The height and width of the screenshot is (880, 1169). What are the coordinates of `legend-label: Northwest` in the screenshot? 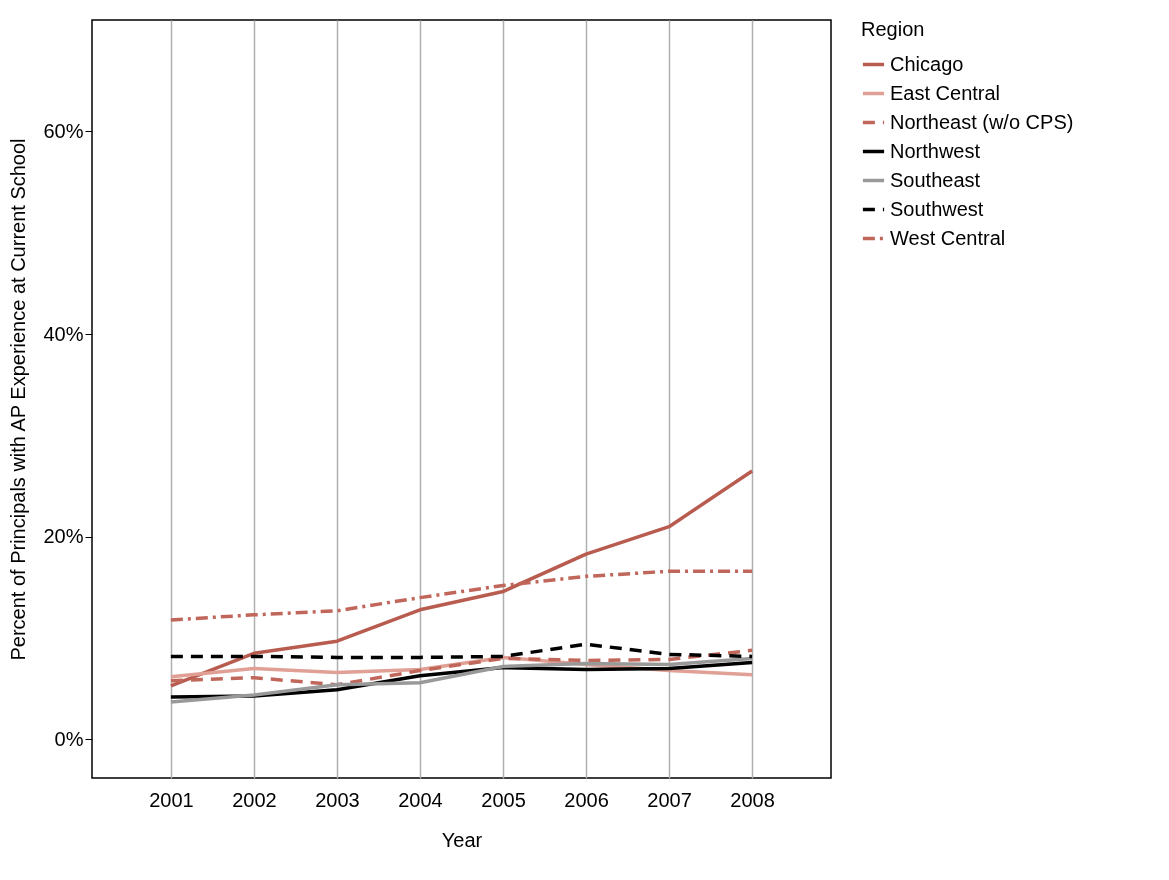 It's located at (935, 150).